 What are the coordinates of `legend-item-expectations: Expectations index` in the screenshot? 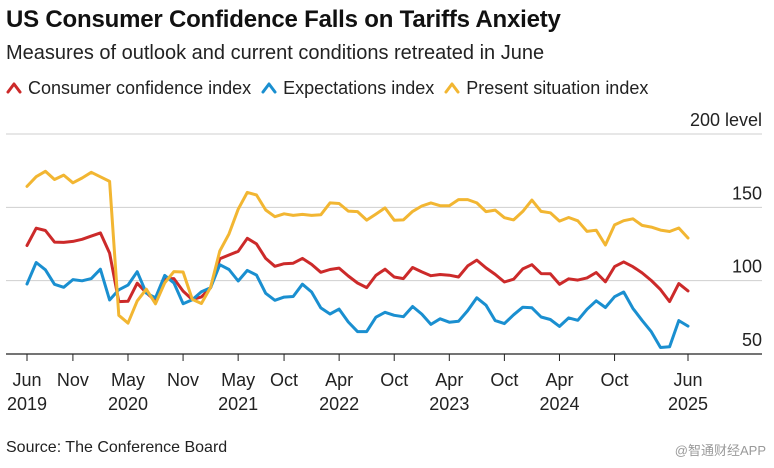 It's located at (347, 88).